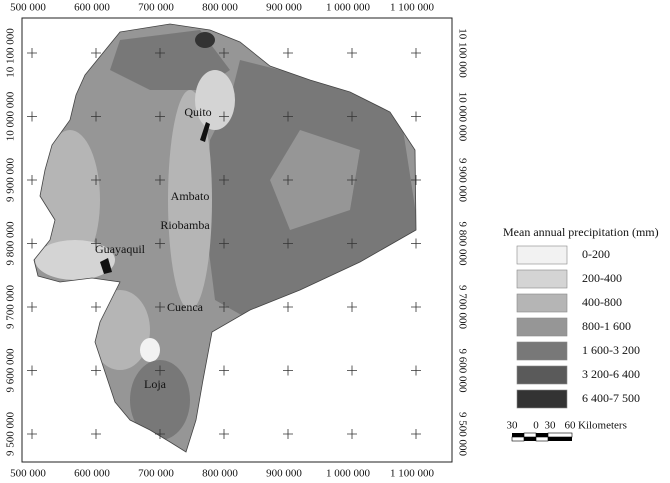  I want to click on scale-label: 0, so click(536, 426).